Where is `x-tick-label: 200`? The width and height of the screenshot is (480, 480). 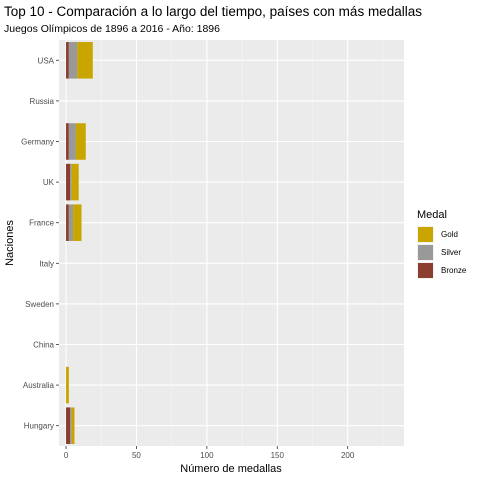 x-tick-label: 200 is located at coordinates (348, 455).